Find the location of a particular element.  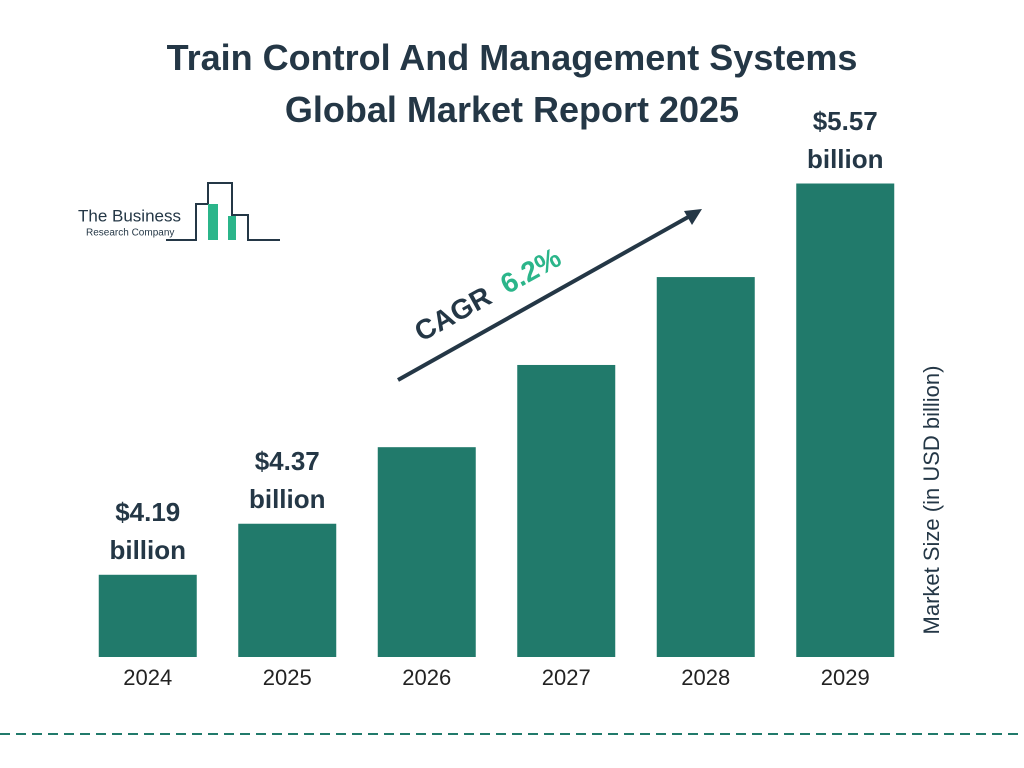

cagr-label: CAGR is located at coordinates (452, 314).